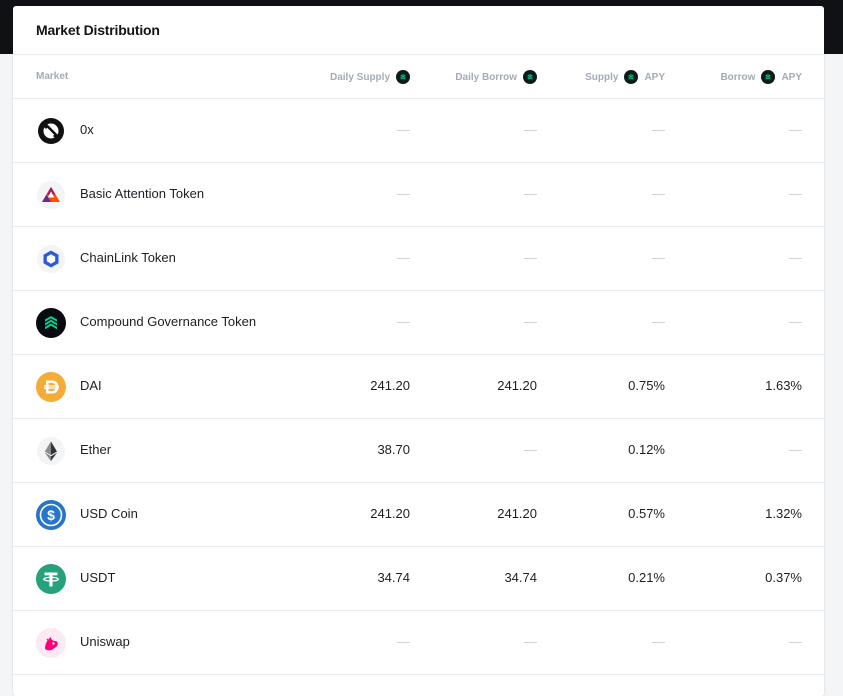  I want to click on table-row: ChainLink Token — — — —, so click(418, 259).